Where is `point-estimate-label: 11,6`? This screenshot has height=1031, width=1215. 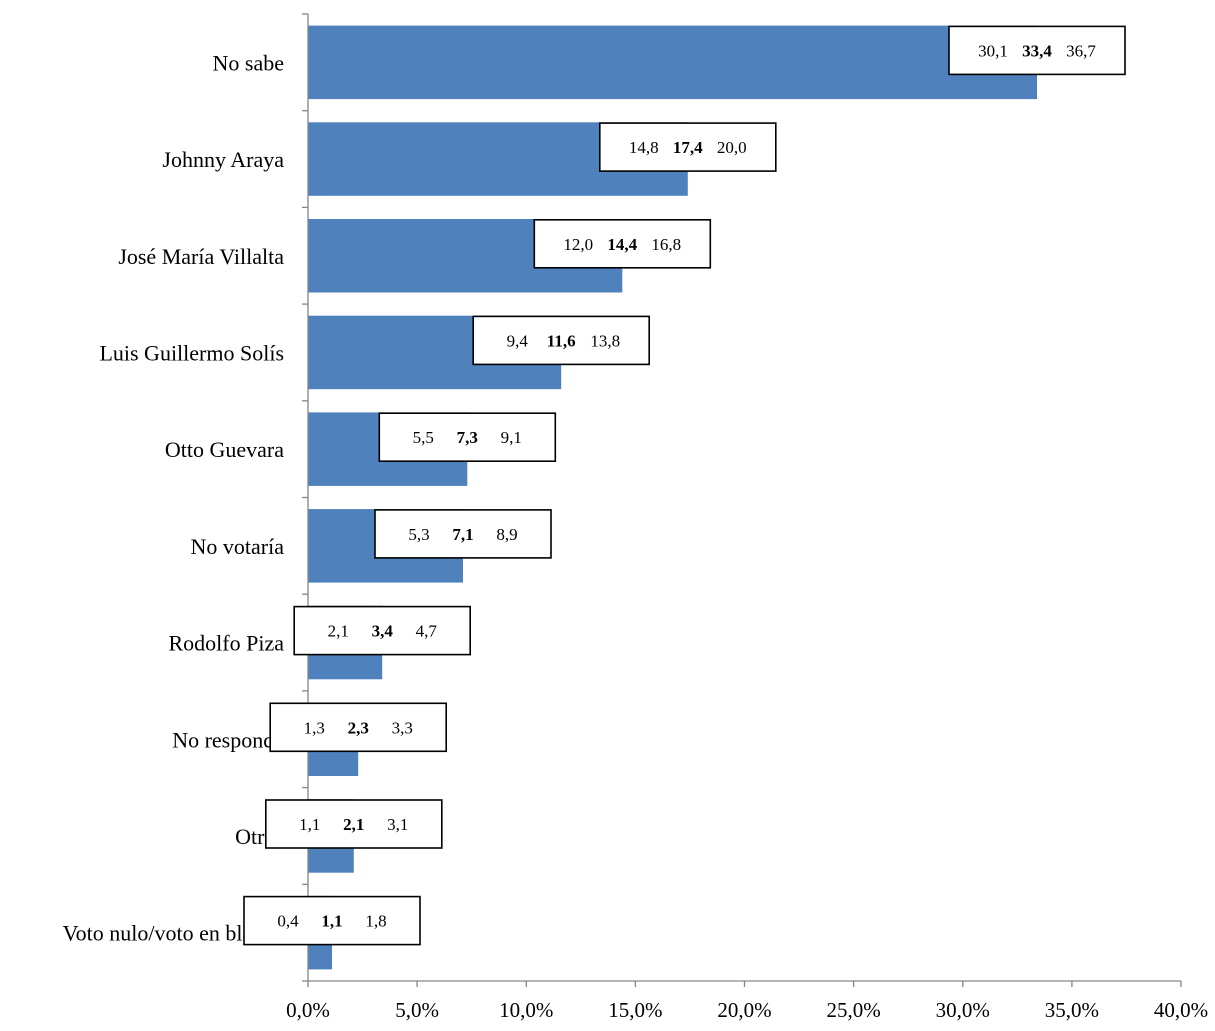 point-estimate-label: 11,6 is located at coordinates (561, 340).